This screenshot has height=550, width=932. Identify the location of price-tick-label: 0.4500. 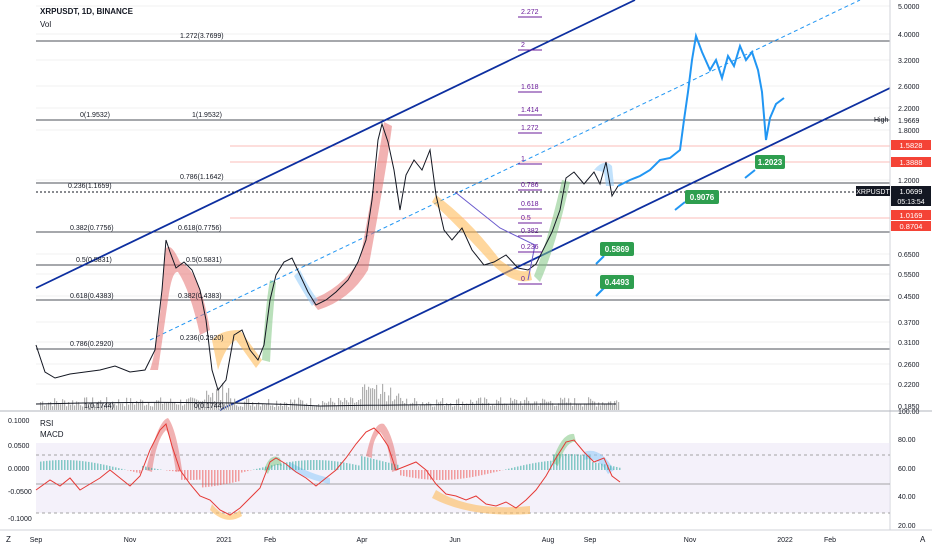
(909, 297).